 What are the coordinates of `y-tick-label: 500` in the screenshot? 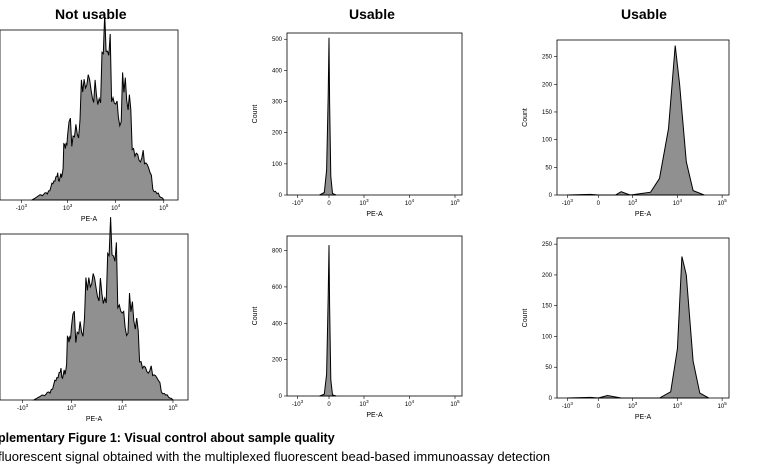 It's located at (277, 40).